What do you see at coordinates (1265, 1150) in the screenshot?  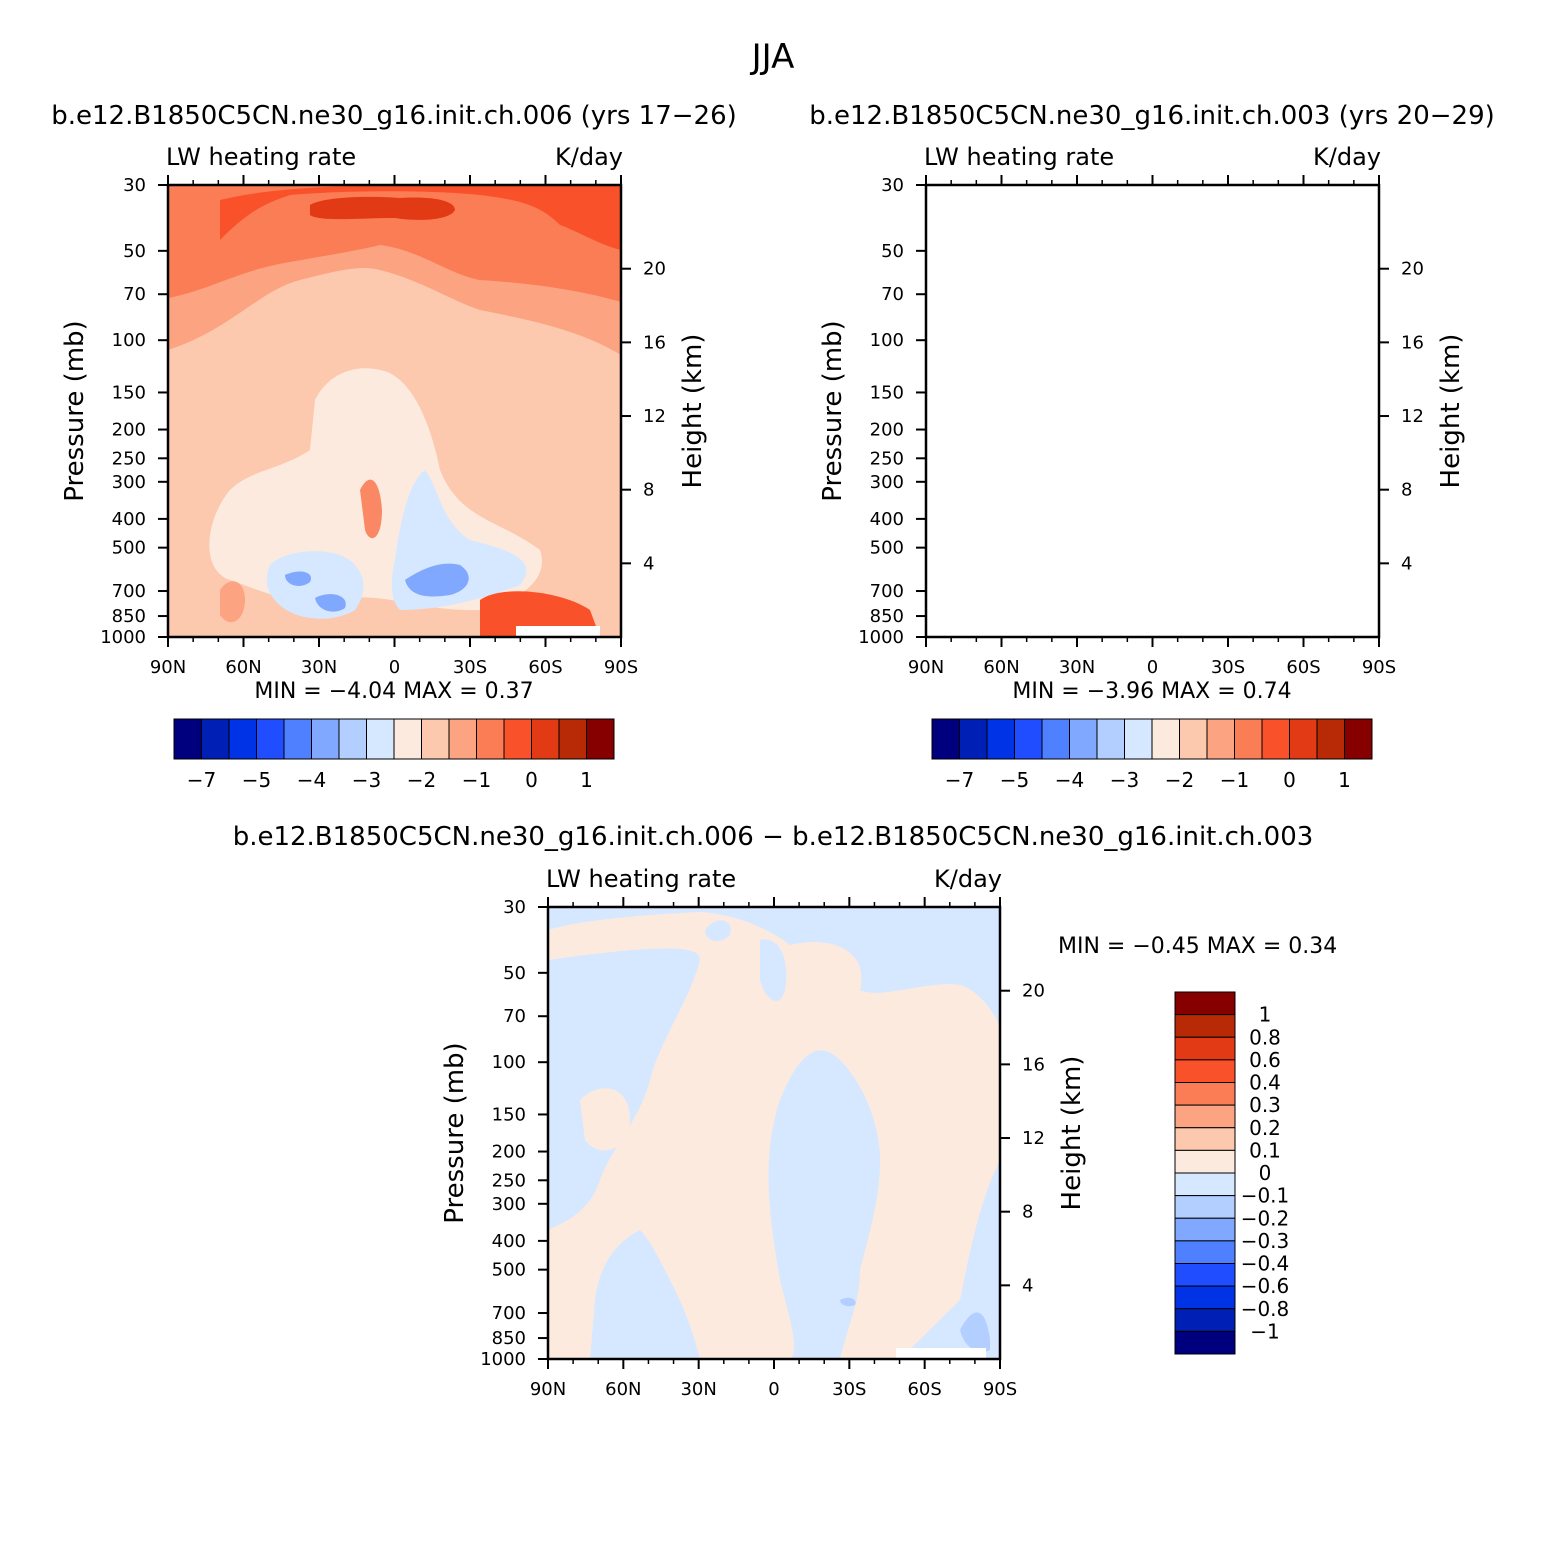 I see `colorbar-label: 0.1` at bounding box center [1265, 1150].